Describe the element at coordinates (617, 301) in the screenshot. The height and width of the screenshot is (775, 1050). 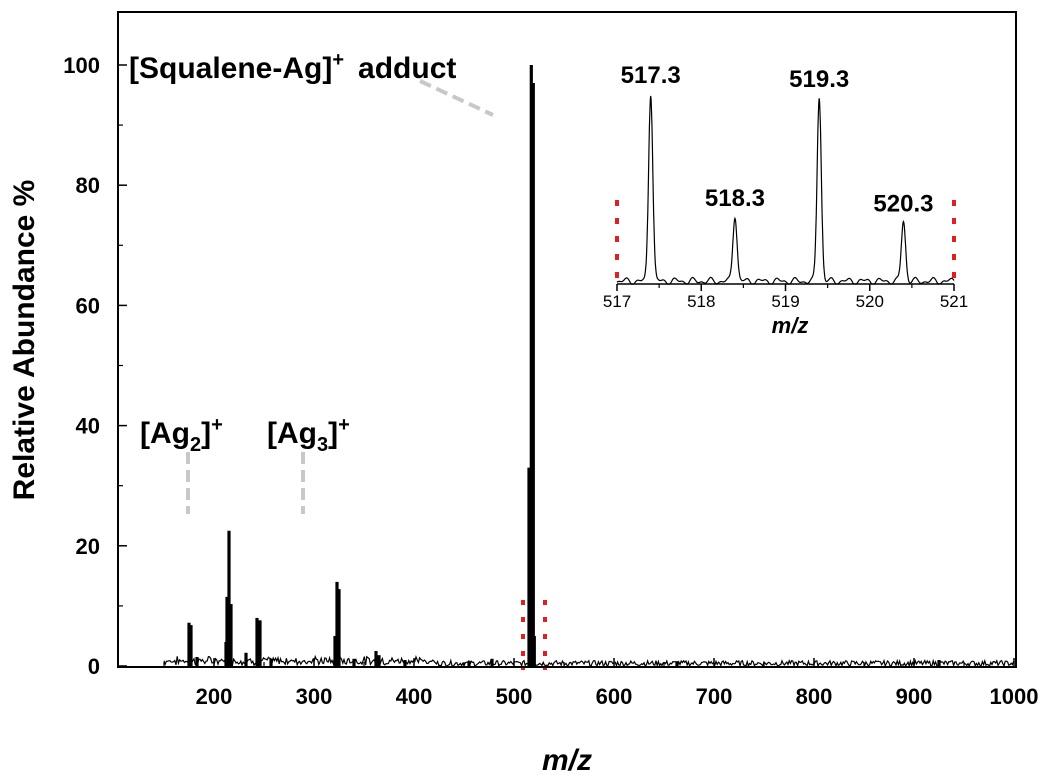
I see `inset-x-tick-label: 517` at that location.